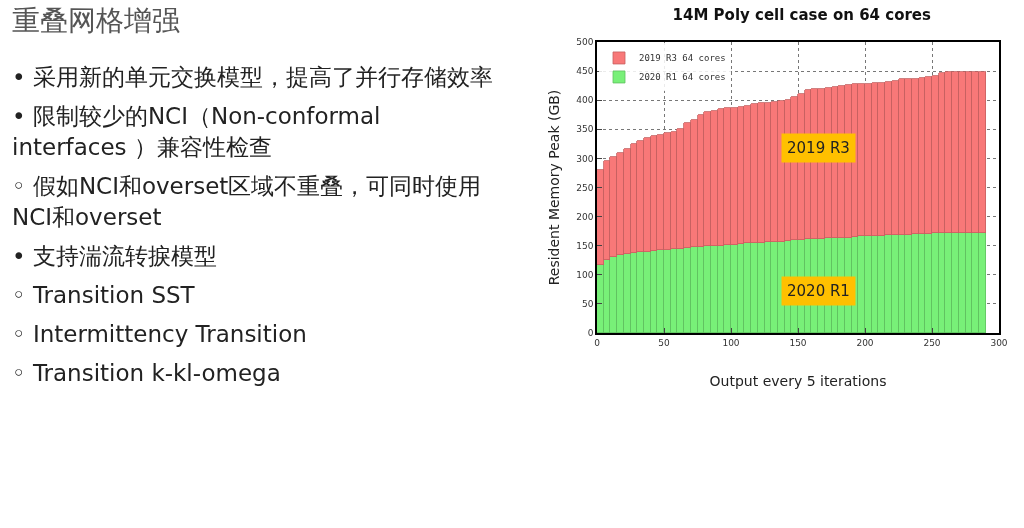  I want to click on y-tick-label: 300, so click(585, 158).